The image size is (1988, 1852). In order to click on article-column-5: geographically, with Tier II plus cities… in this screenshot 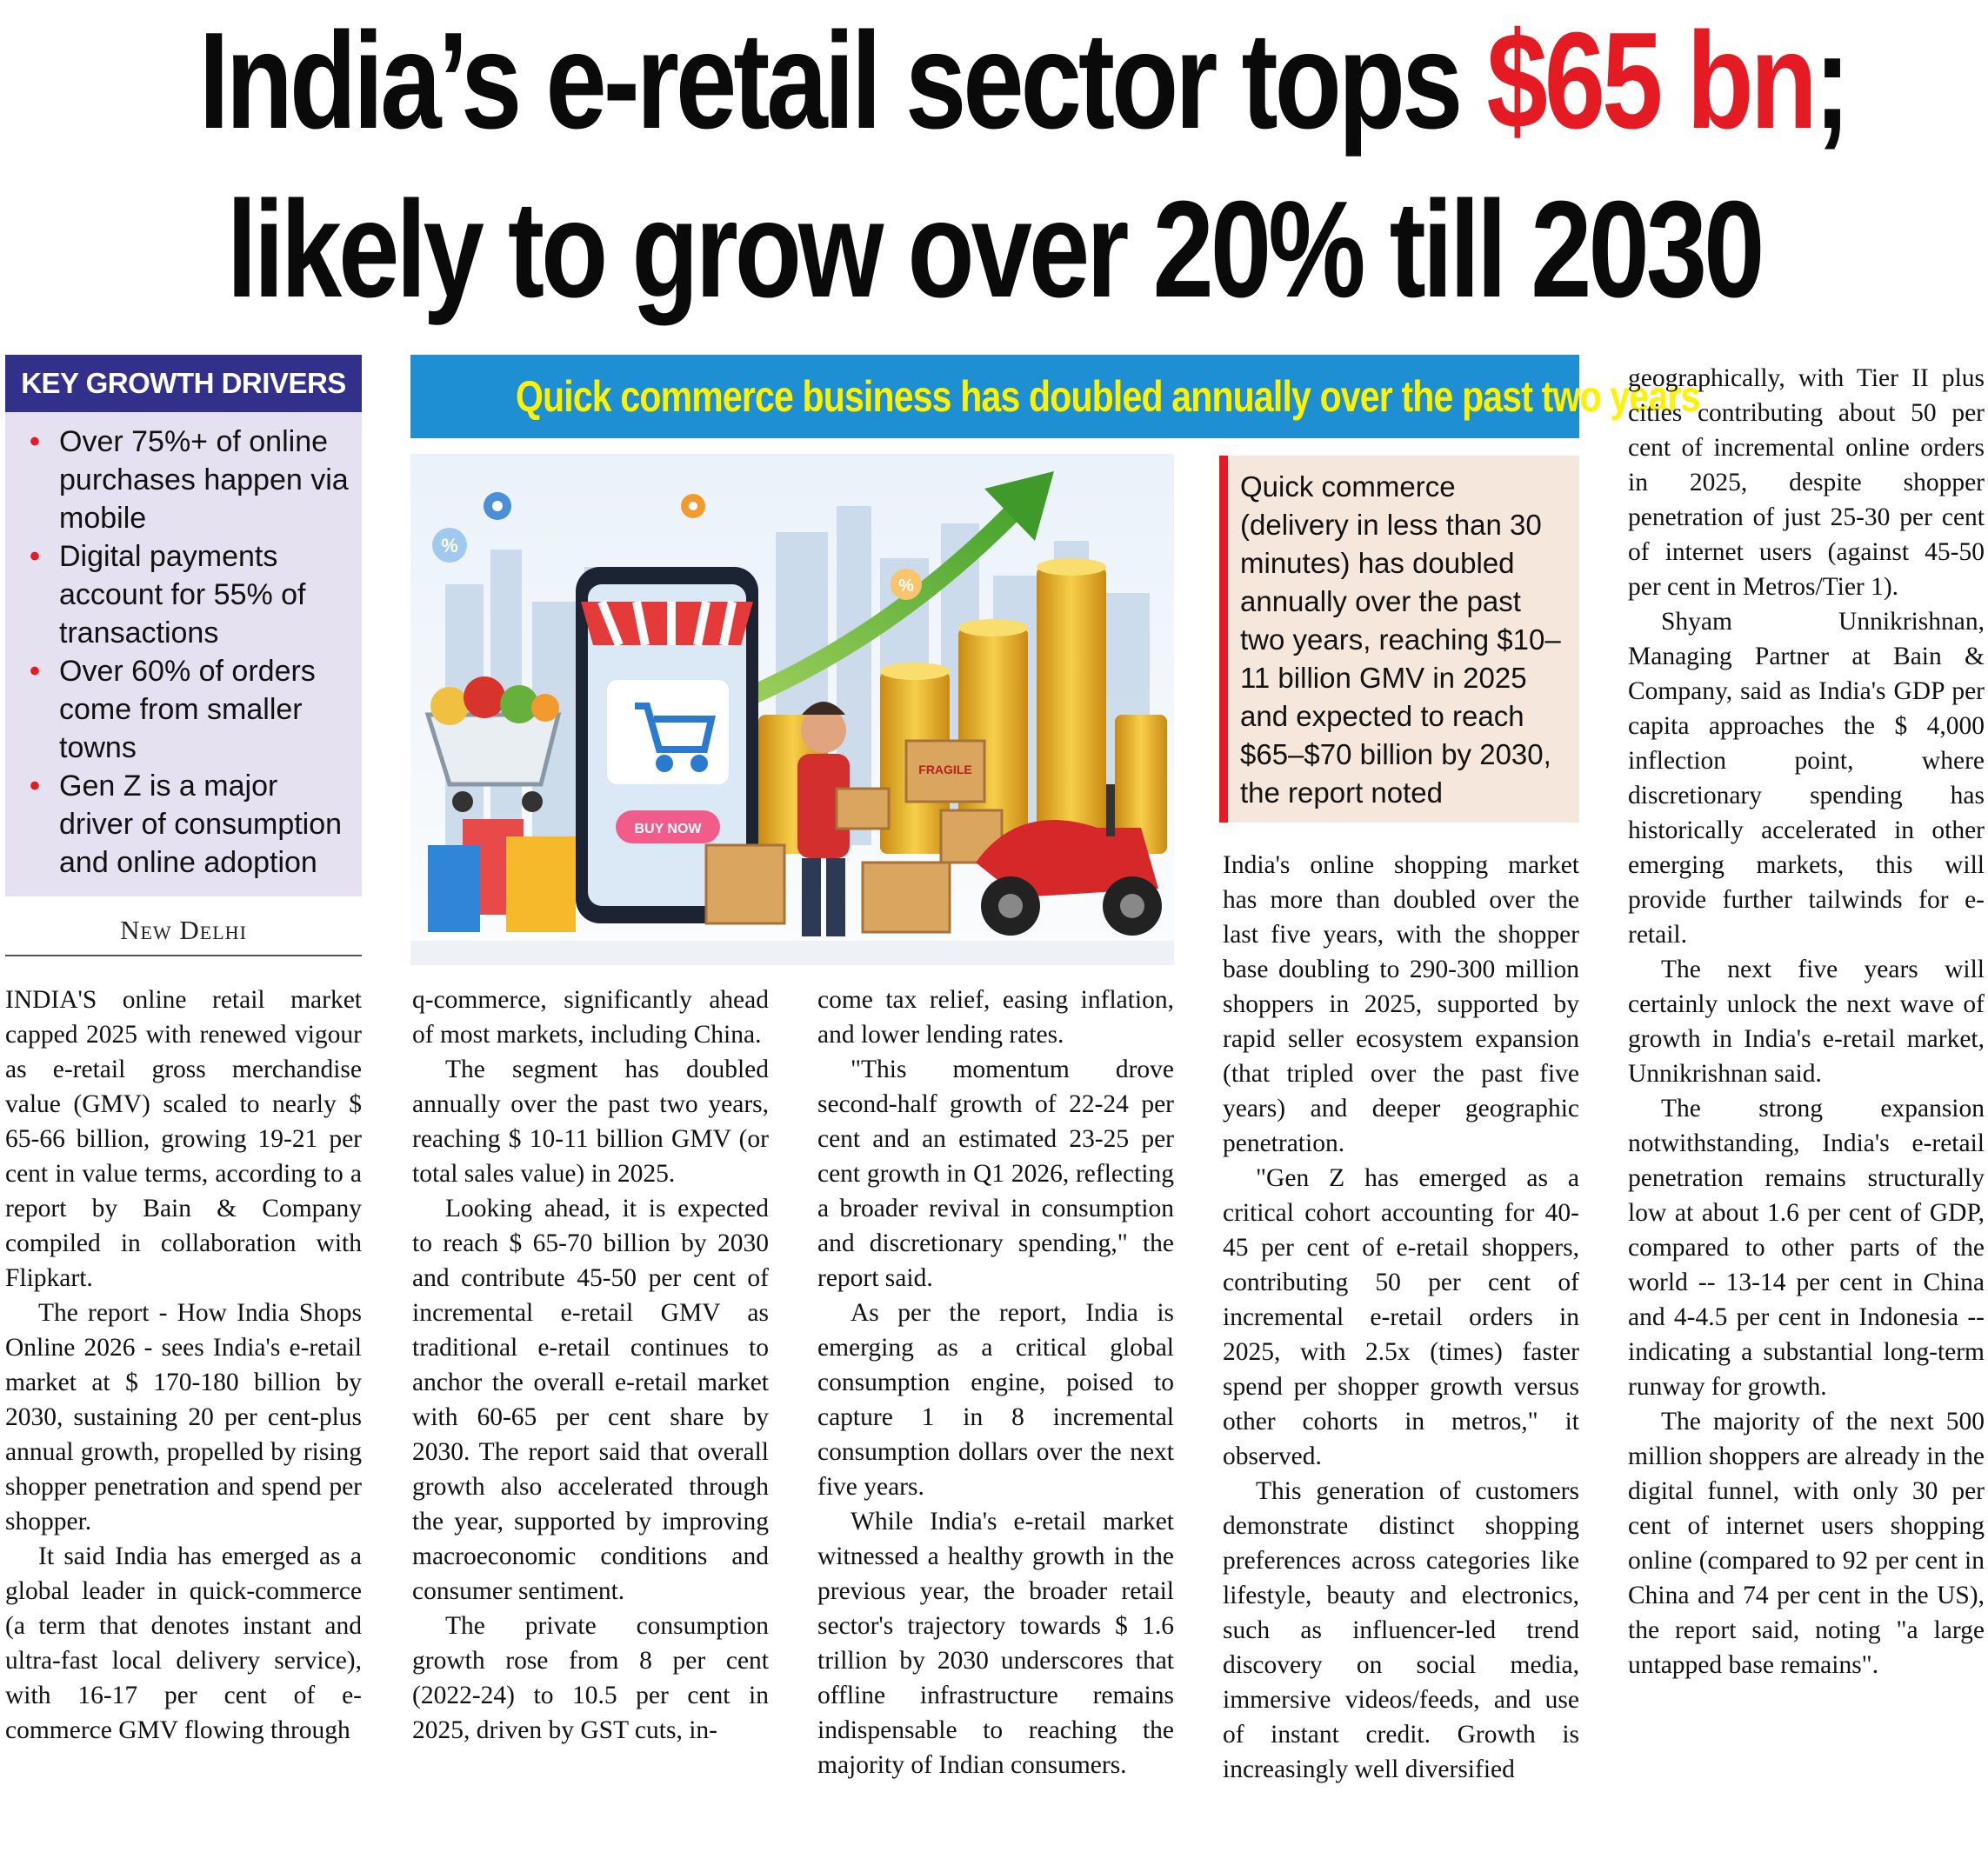, I will do `click(1806, 1106)`.